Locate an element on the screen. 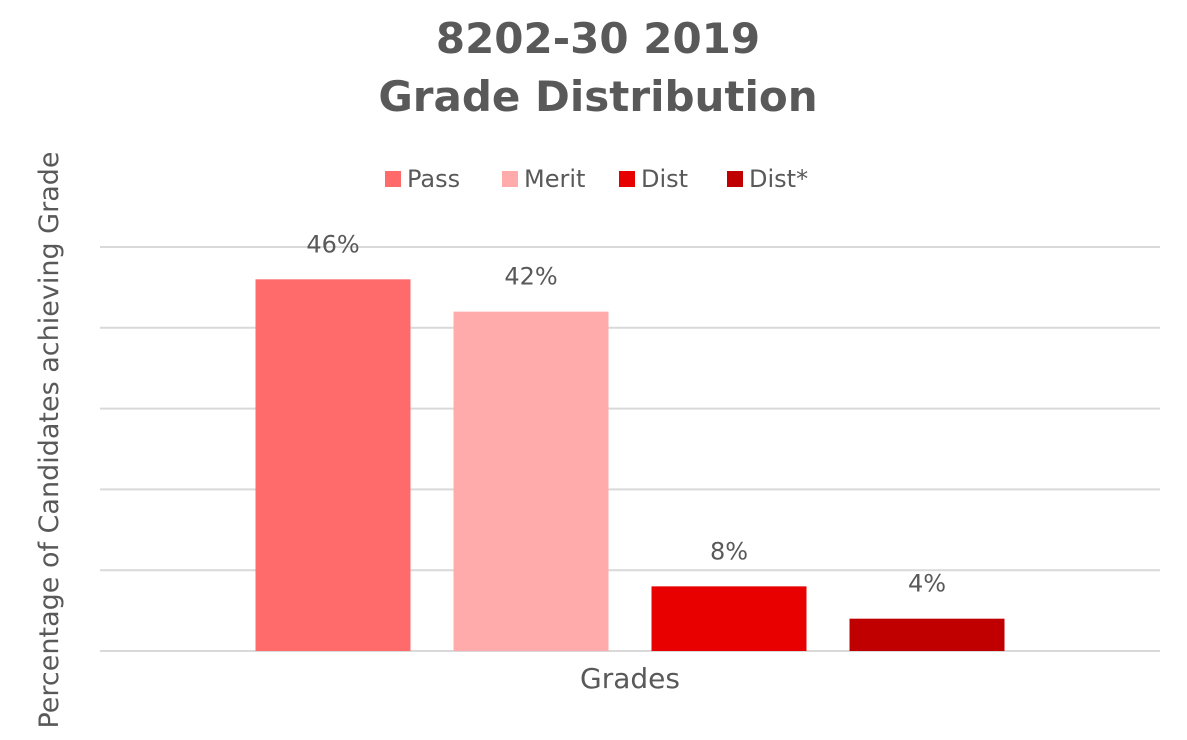 The height and width of the screenshot is (740, 1187). legend-label: Merit is located at coordinates (554, 179).